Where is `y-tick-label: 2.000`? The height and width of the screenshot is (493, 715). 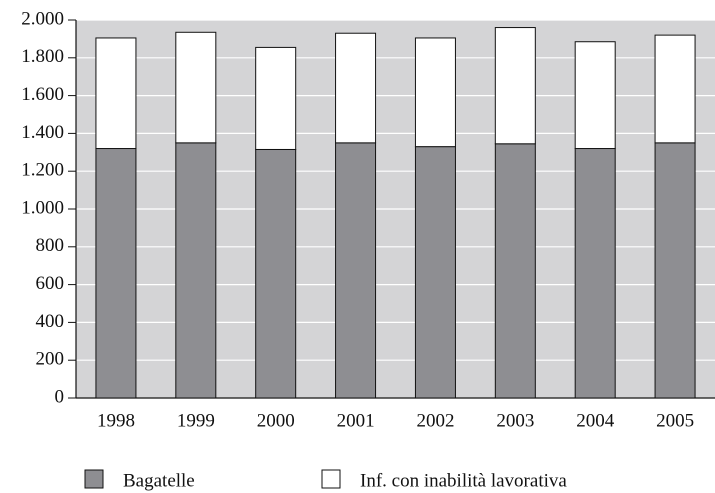 y-tick-label: 2.000 is located at coordinates (42, 18).